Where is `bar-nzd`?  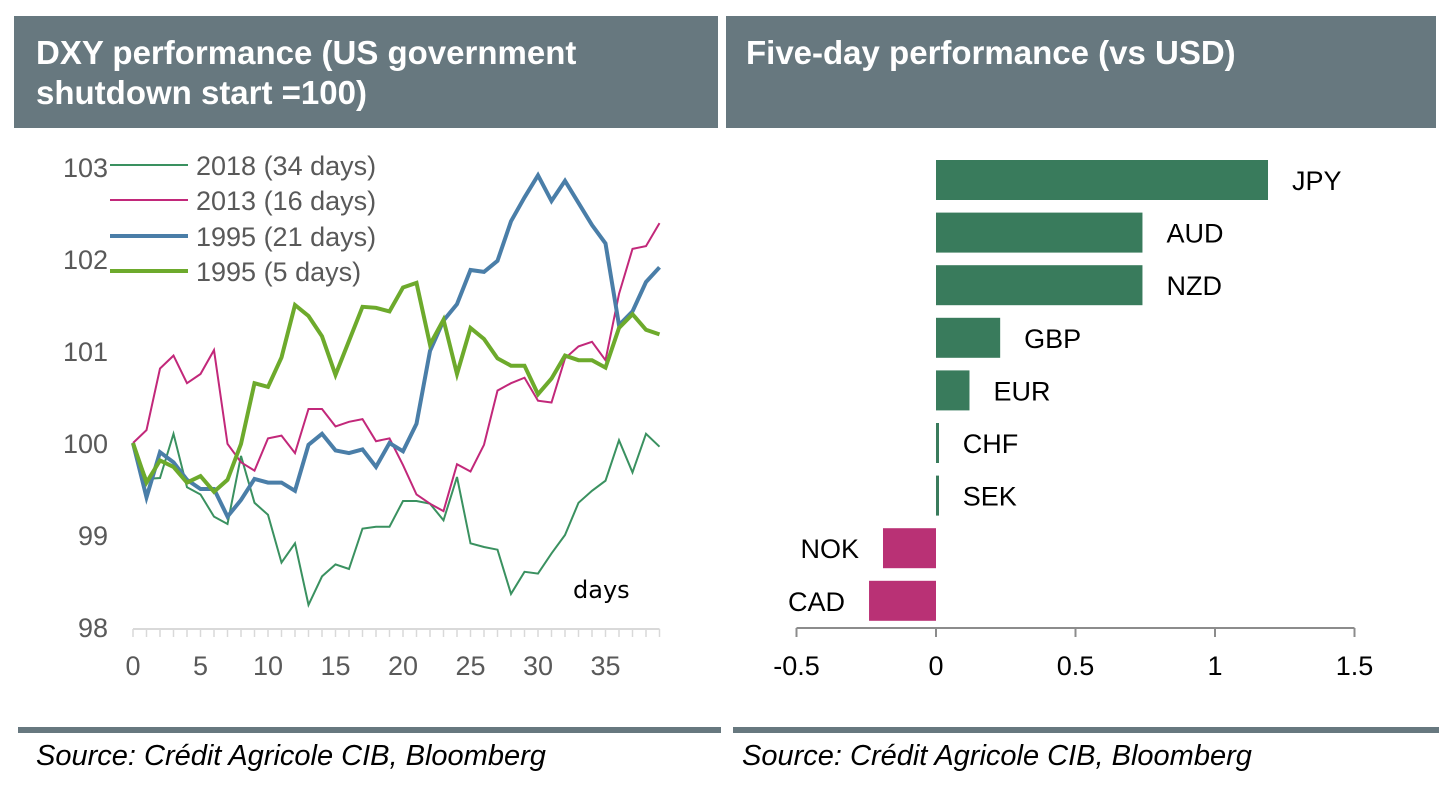
bar-nzd is located at coordinates (1039, 285).